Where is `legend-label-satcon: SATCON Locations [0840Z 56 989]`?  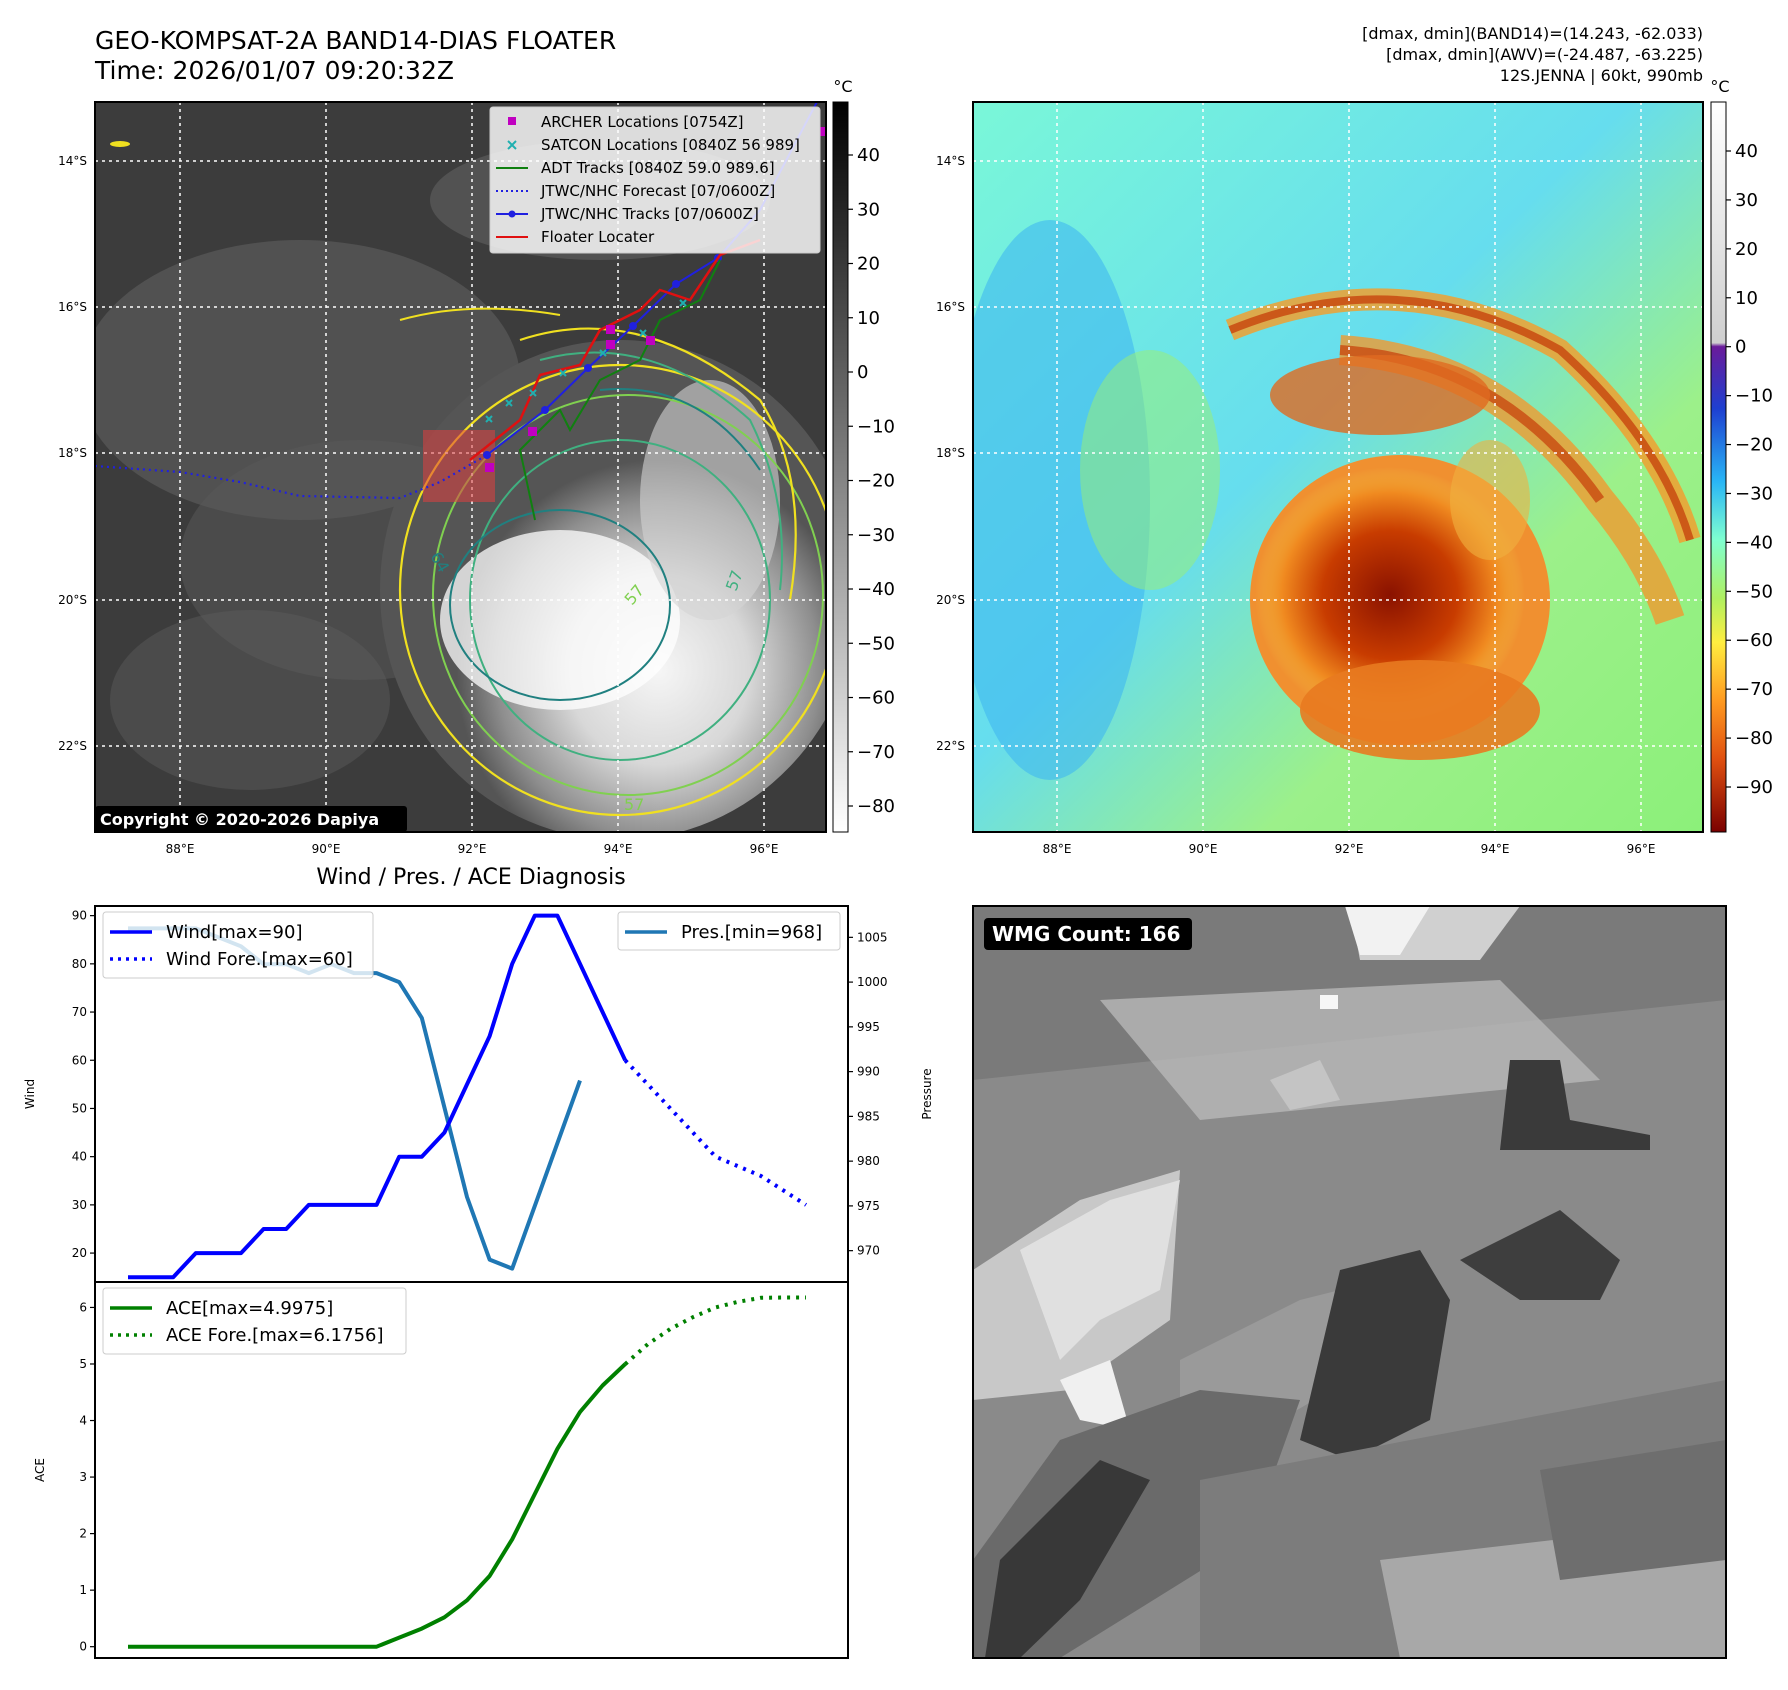
legend-label-satcon: SATCON Locations [0840Z 56 989] is located at coordinates (670, 145).